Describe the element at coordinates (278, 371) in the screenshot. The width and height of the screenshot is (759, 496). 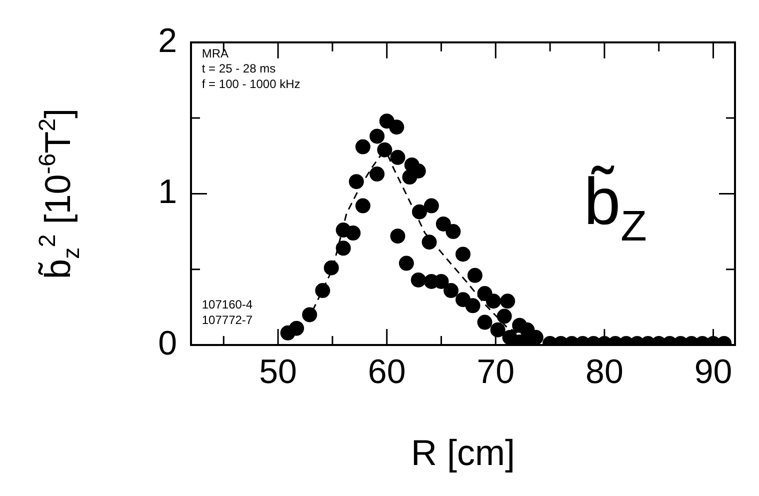
I see `x-tick-label: 50` at that location.